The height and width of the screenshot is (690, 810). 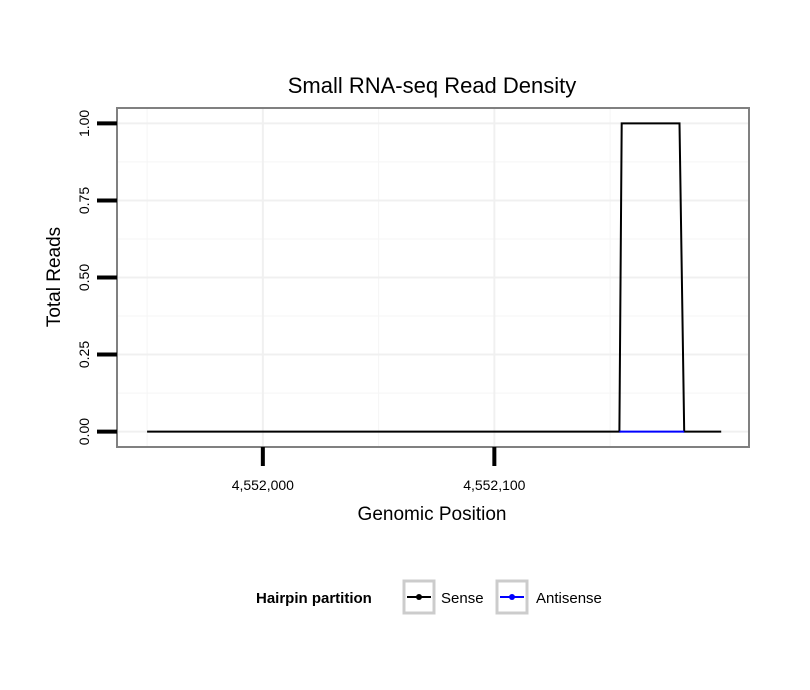 I want to click on y-tick-label: 0.25, so click(x=84, y=354).